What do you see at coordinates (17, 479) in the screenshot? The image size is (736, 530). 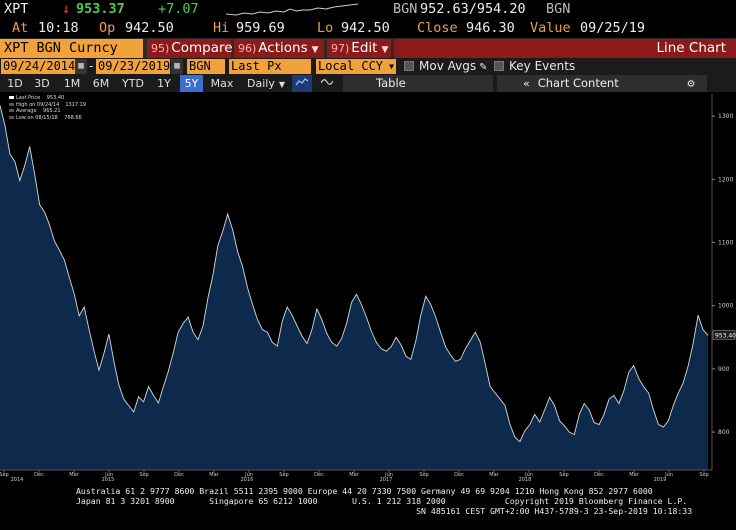 I see `x-year-label: 2014` at bounding box center [17, 479].